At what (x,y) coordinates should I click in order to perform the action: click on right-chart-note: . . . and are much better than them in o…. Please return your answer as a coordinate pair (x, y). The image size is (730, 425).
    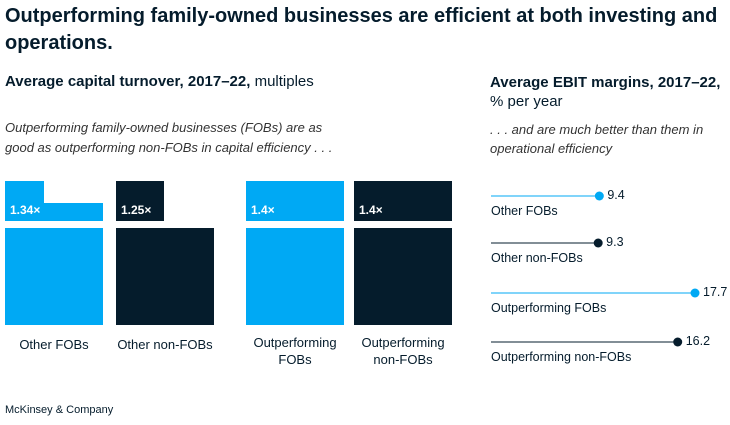
    Looking at the image, I should click on (597, 139).